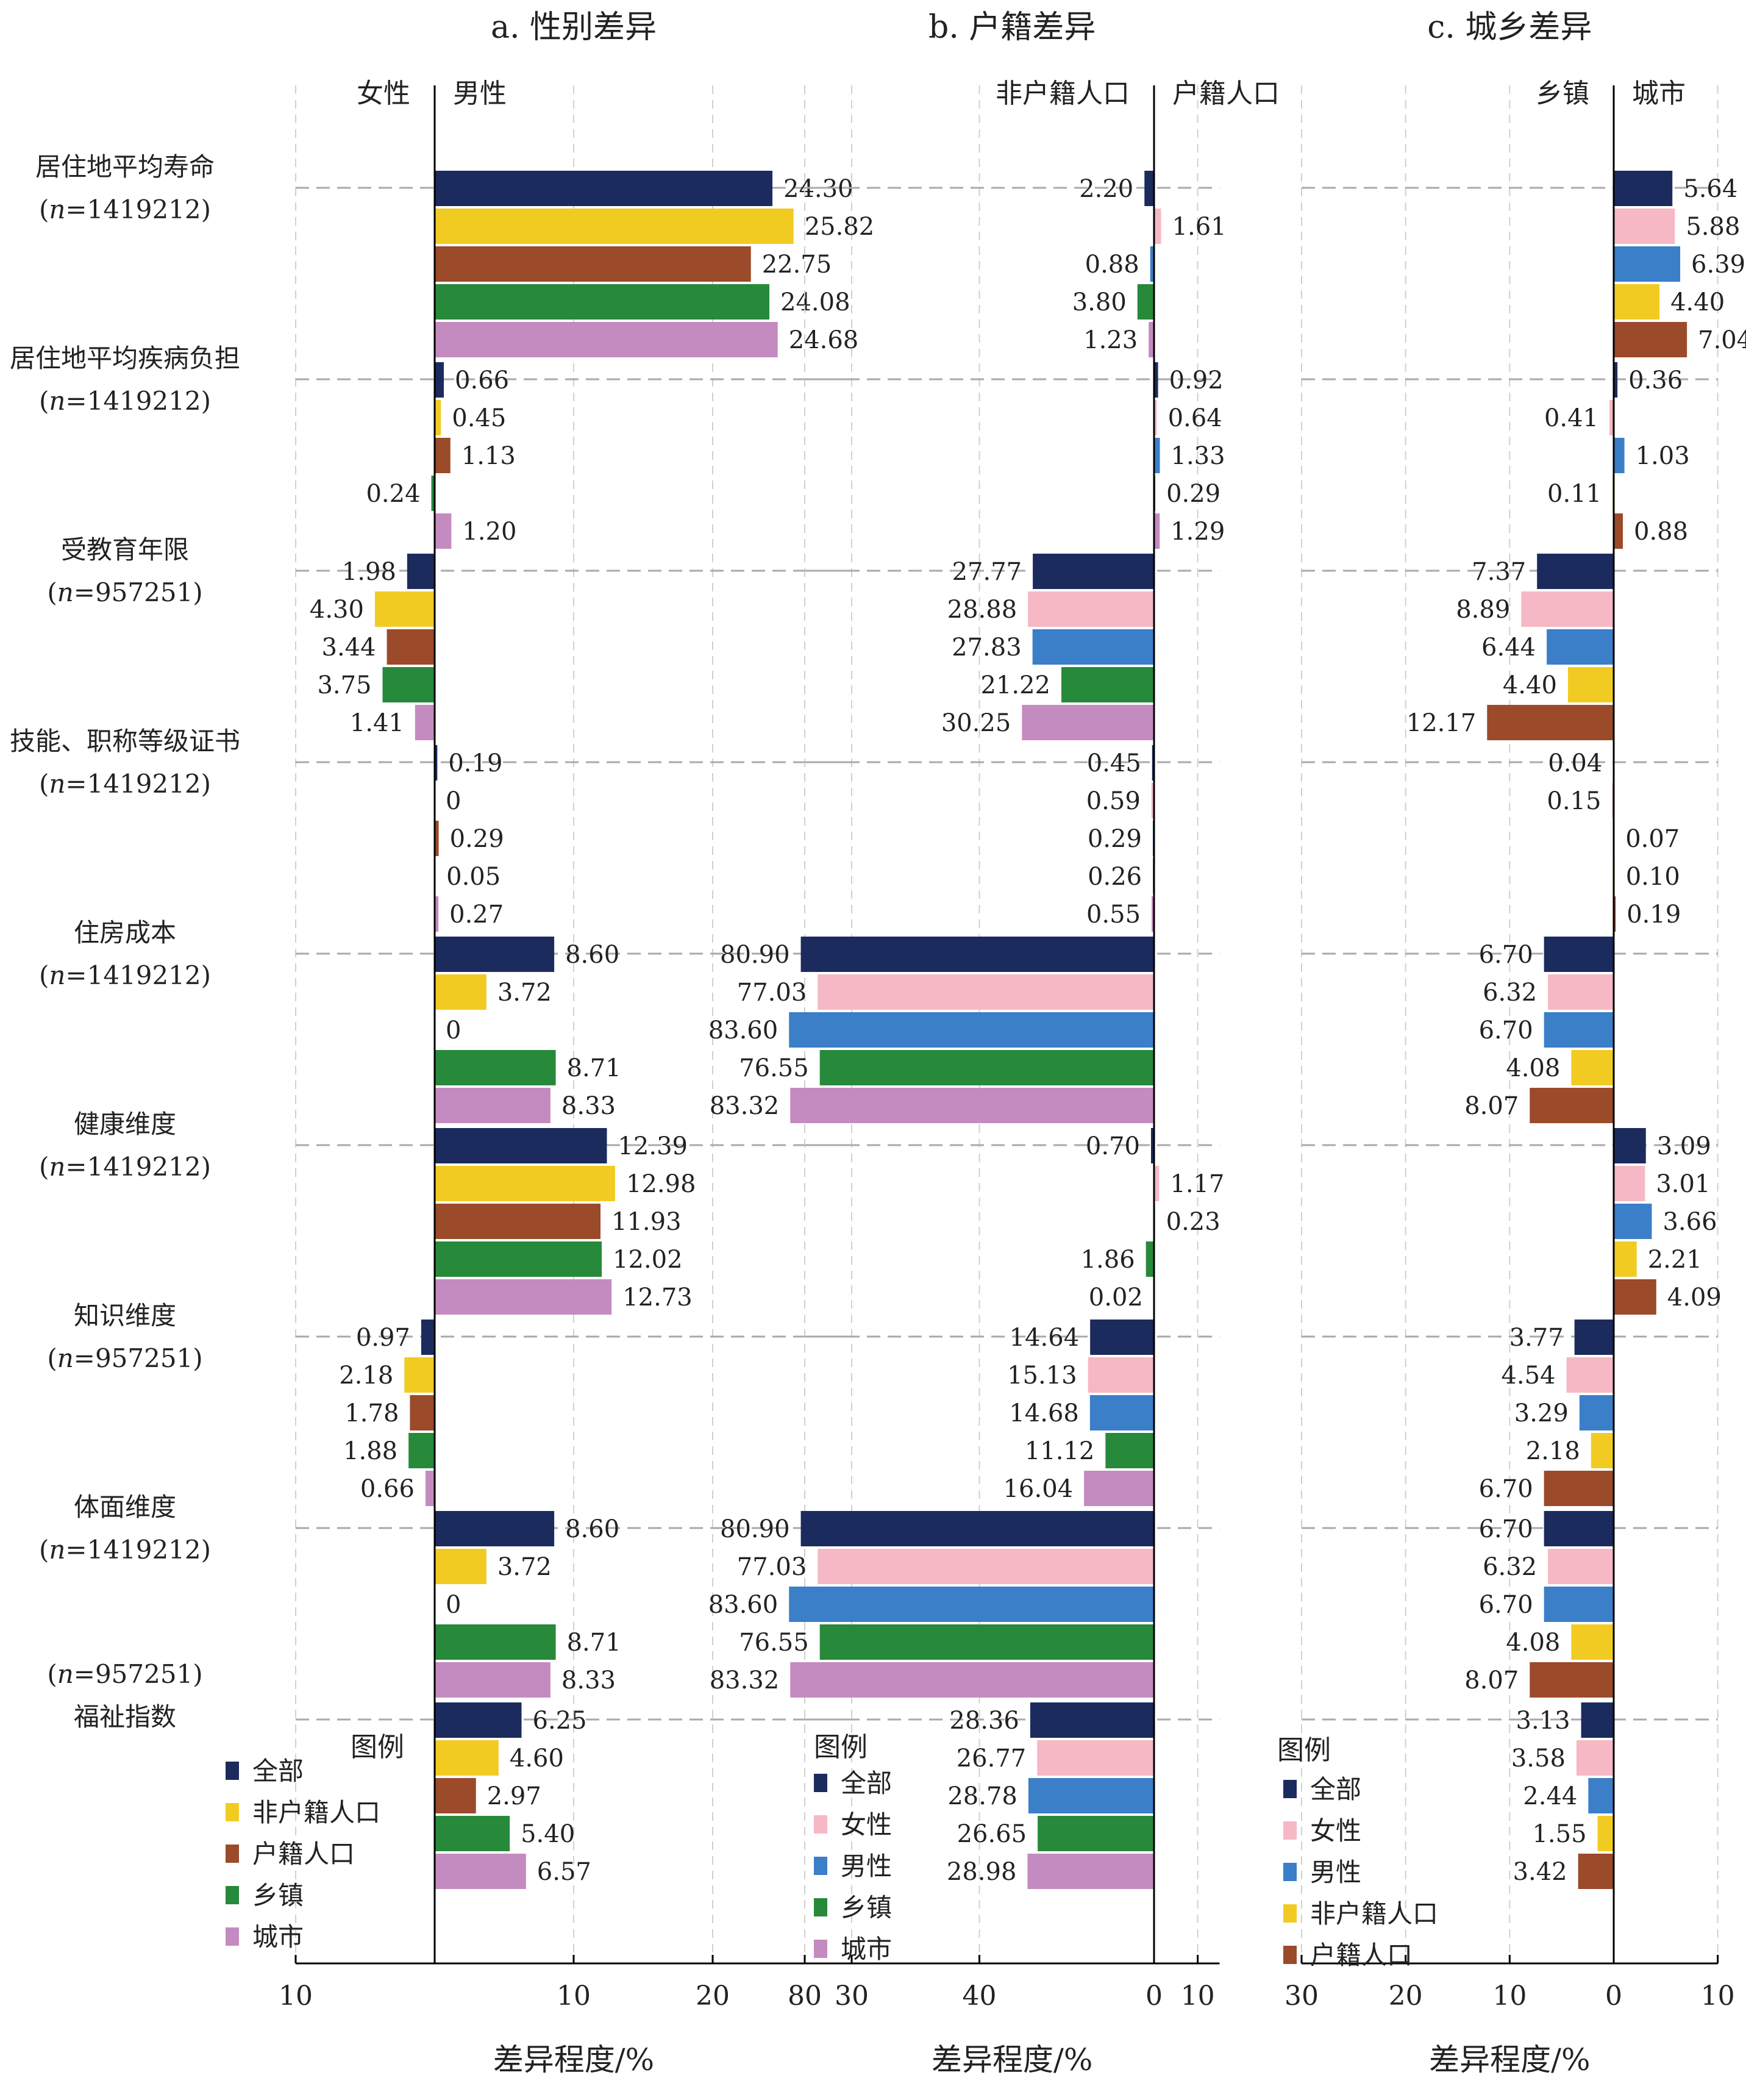  Describe the element at coordinates (232, 1771) in the screenshot. I see `legend-swatch-全部` at that location.